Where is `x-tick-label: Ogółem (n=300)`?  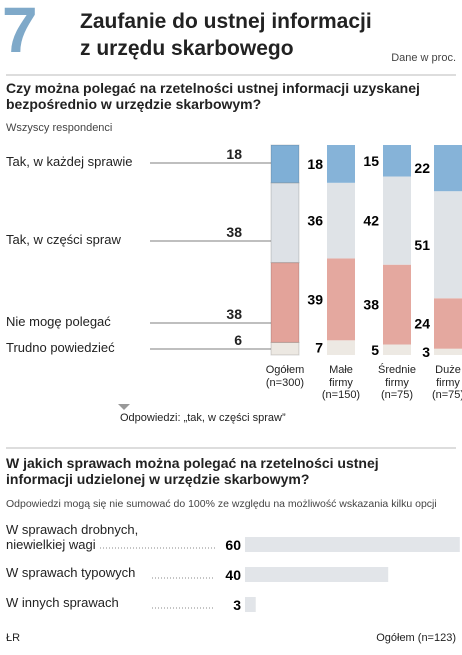 x-tick-label: Ogółem (n=300) is located at coordinates (285, 376).